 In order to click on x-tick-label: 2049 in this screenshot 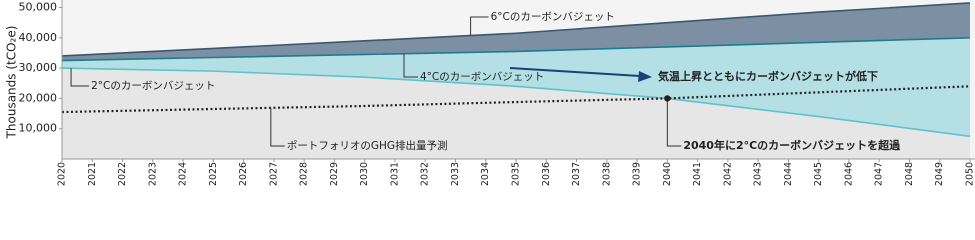, I will do `click(939, 174)`.